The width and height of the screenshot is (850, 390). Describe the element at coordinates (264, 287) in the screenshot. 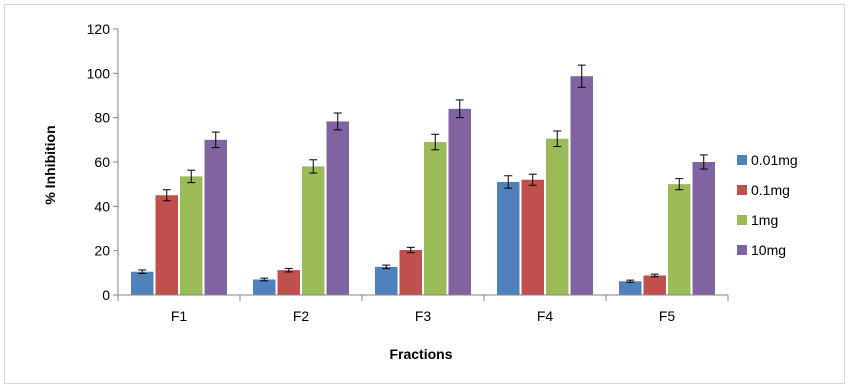

I see `bar-f2-0.01mg` at that location.